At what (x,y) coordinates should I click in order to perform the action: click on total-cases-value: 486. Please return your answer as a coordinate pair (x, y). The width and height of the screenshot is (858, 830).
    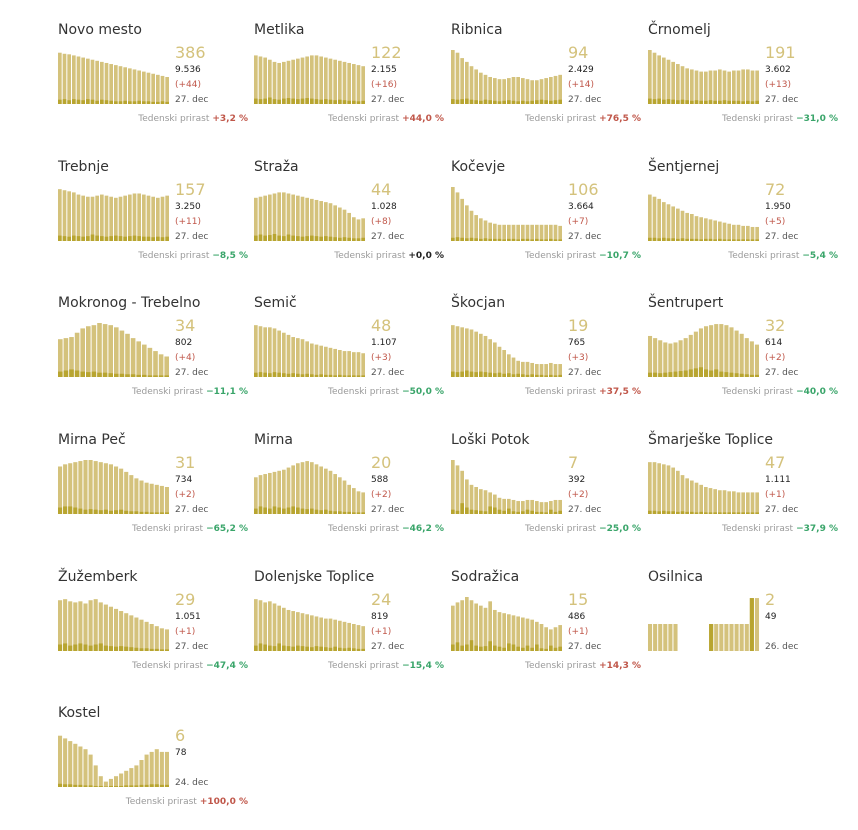
    Looking at the image, I should click on (577, 617).